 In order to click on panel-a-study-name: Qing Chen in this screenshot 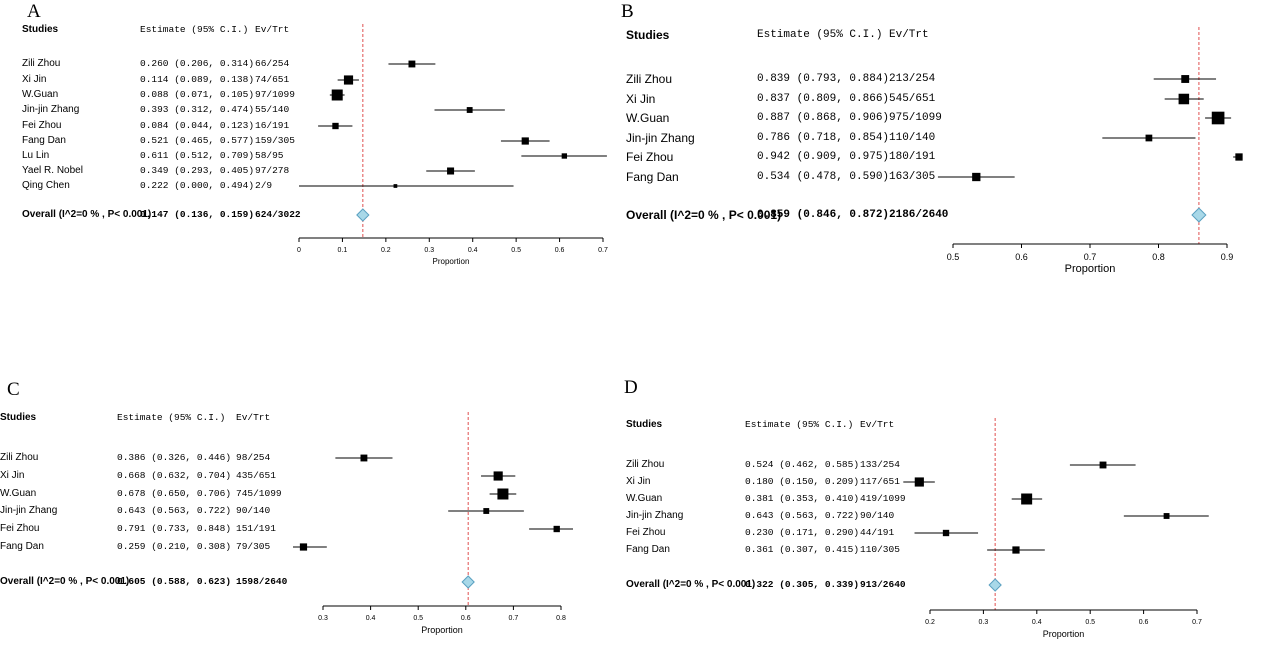, I will do `click(46, 185)`.